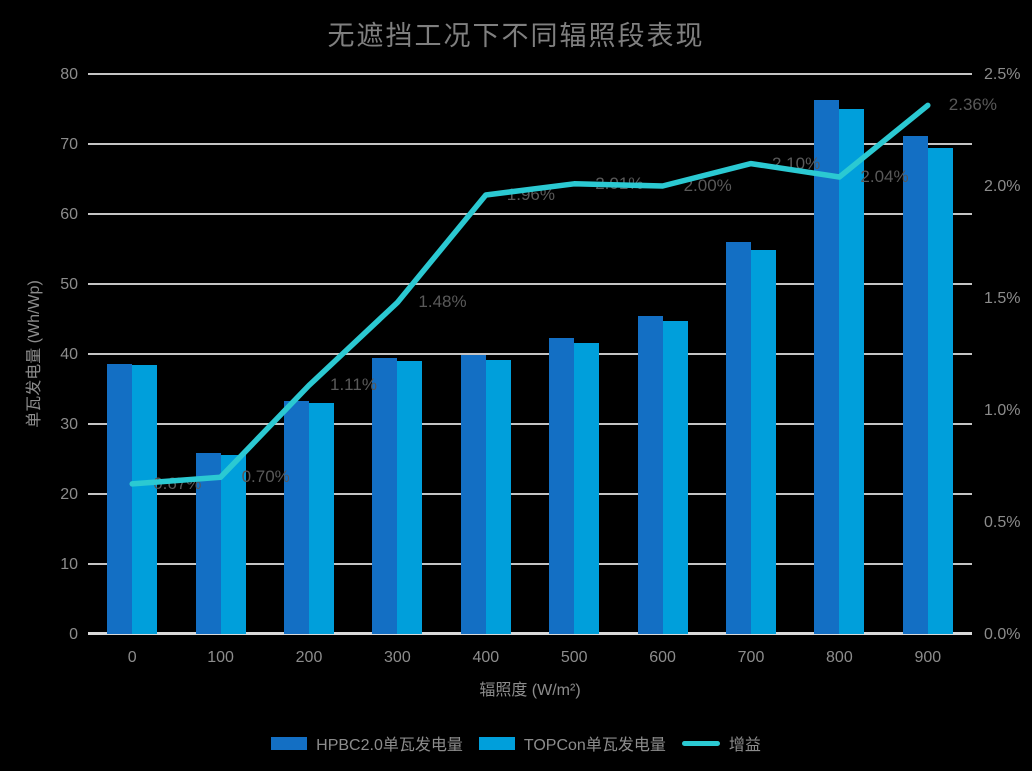 This screenshot has width=1032, height=771. What do you see at coordinates (309, 657) in the screenshot?
I see `x-axis-tick-label: 200` at bounding box center [309, 657].